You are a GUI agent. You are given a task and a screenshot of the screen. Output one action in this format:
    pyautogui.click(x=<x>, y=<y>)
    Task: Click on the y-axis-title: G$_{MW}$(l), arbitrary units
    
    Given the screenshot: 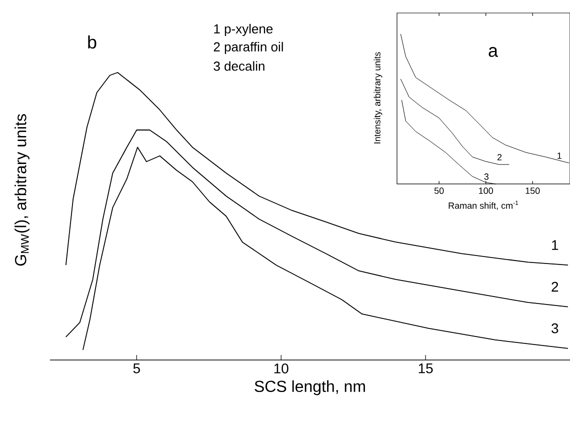 What is the action you would take?
    pyautogui.click(x=22, y=190)
    